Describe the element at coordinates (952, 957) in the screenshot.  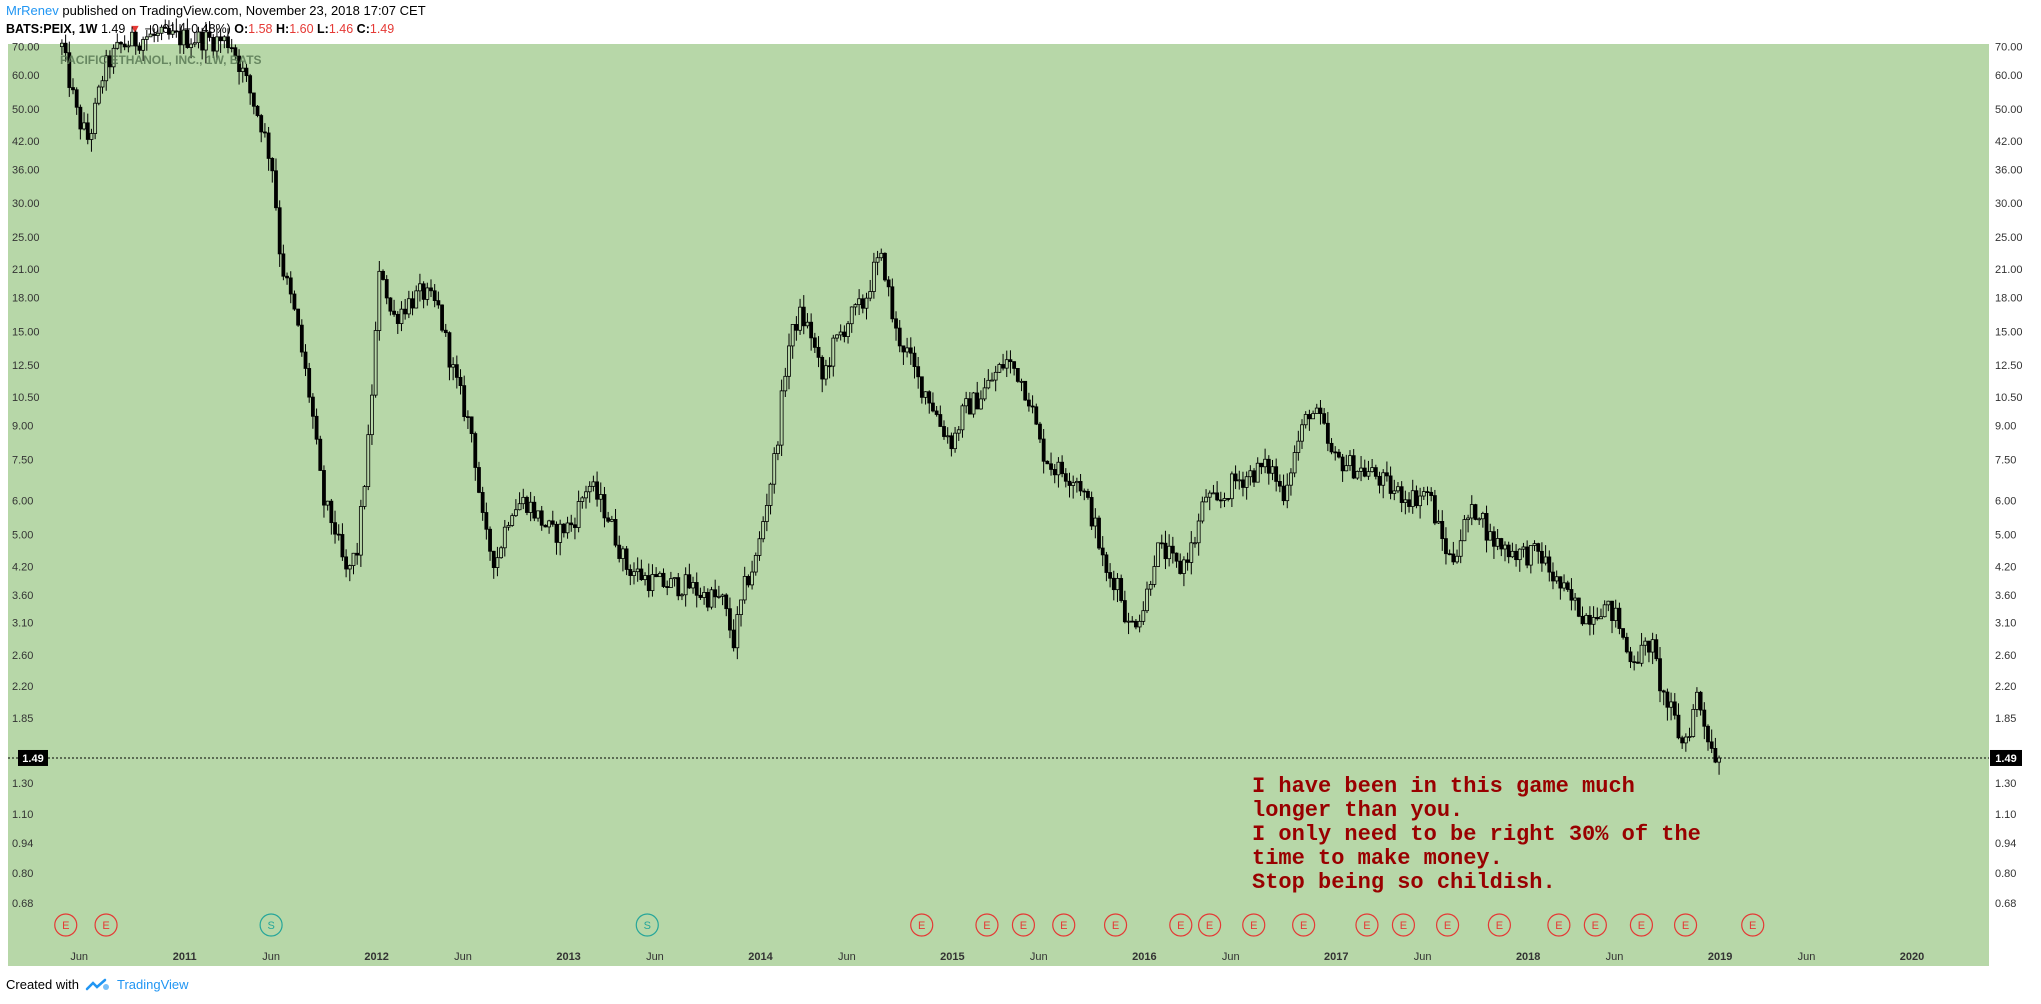
I see `x-tick-label: 2015` at that location.